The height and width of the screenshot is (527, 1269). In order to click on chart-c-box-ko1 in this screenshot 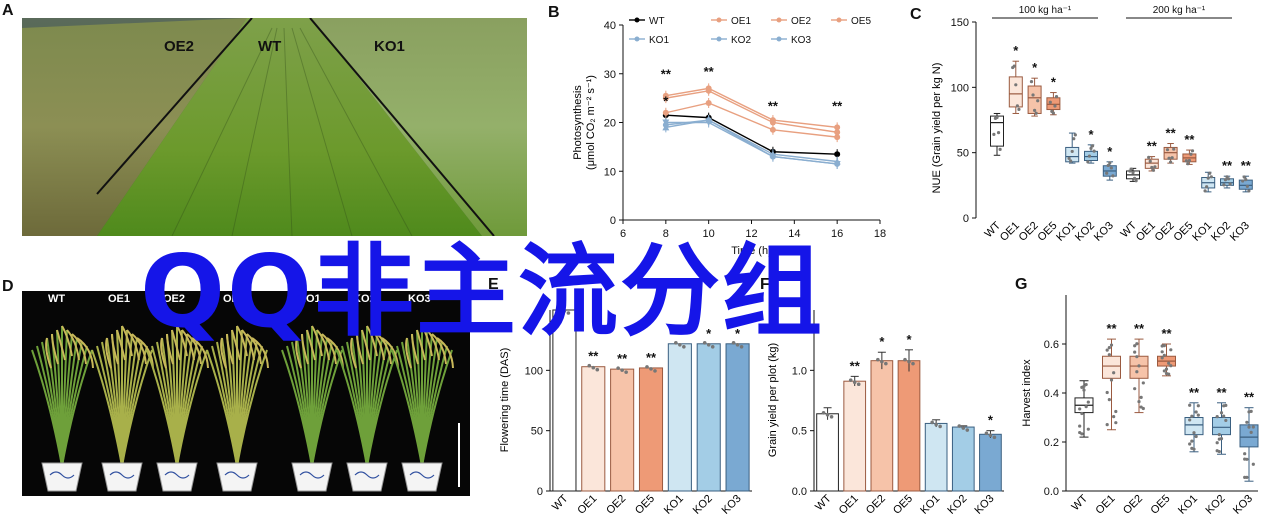, I will do `click(1072, 154)`.